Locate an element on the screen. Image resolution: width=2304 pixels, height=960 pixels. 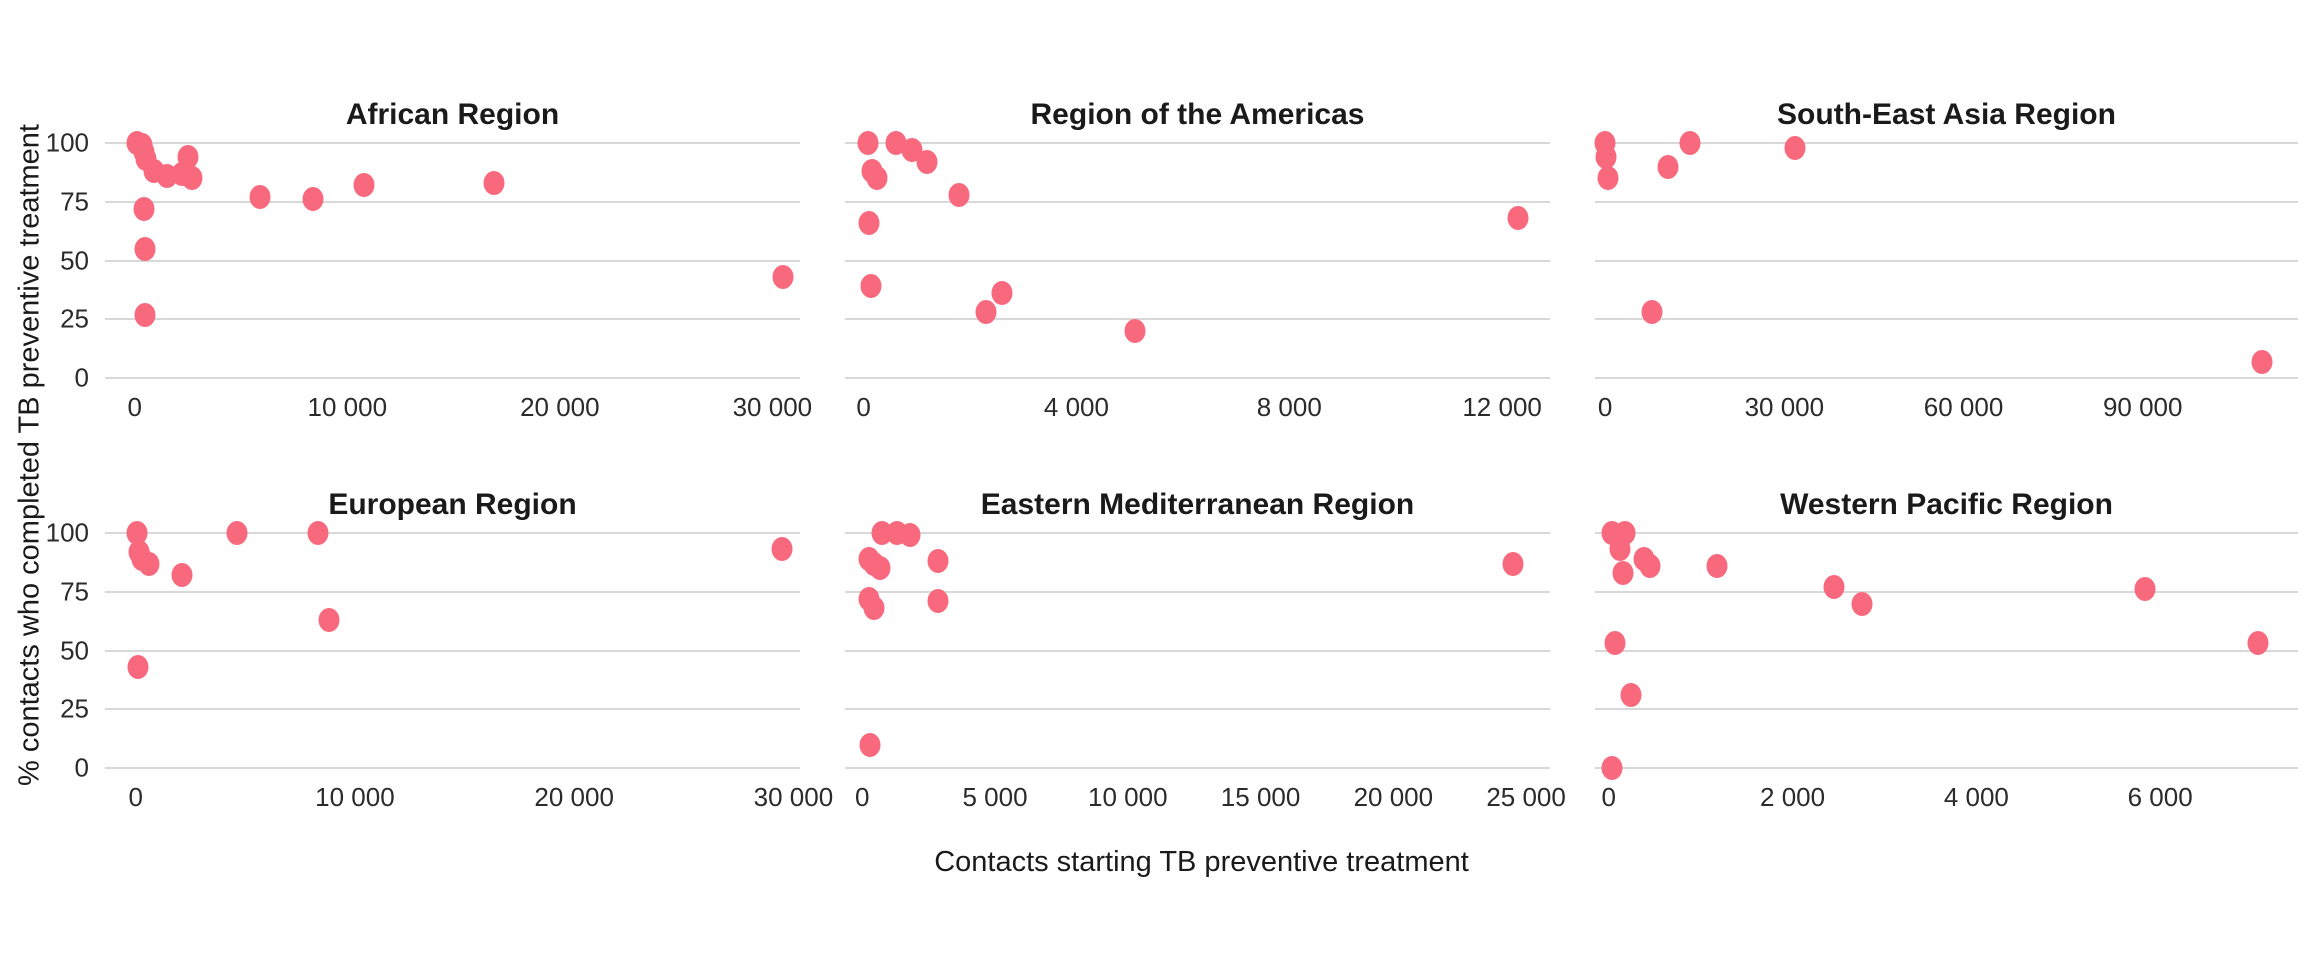
facet-panel: Region of the Americas 0 4 000 8 000 12 000 is located at coordinates (1197, 255).